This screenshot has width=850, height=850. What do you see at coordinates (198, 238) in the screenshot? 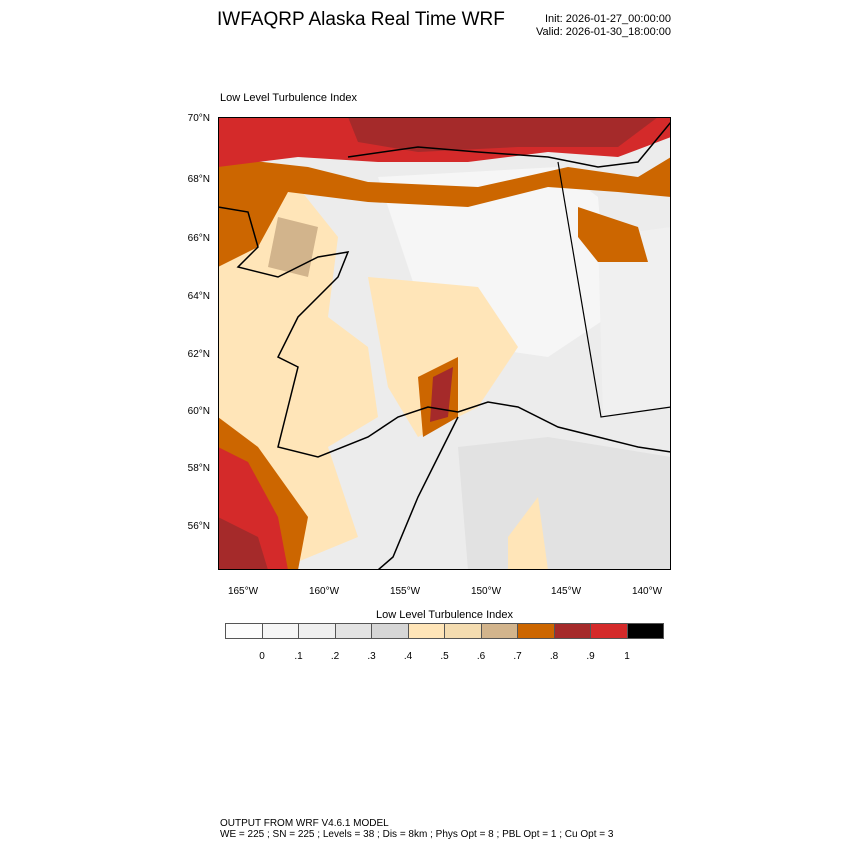
I see `lat-label: 66°N` at bounding box center [198, 238].